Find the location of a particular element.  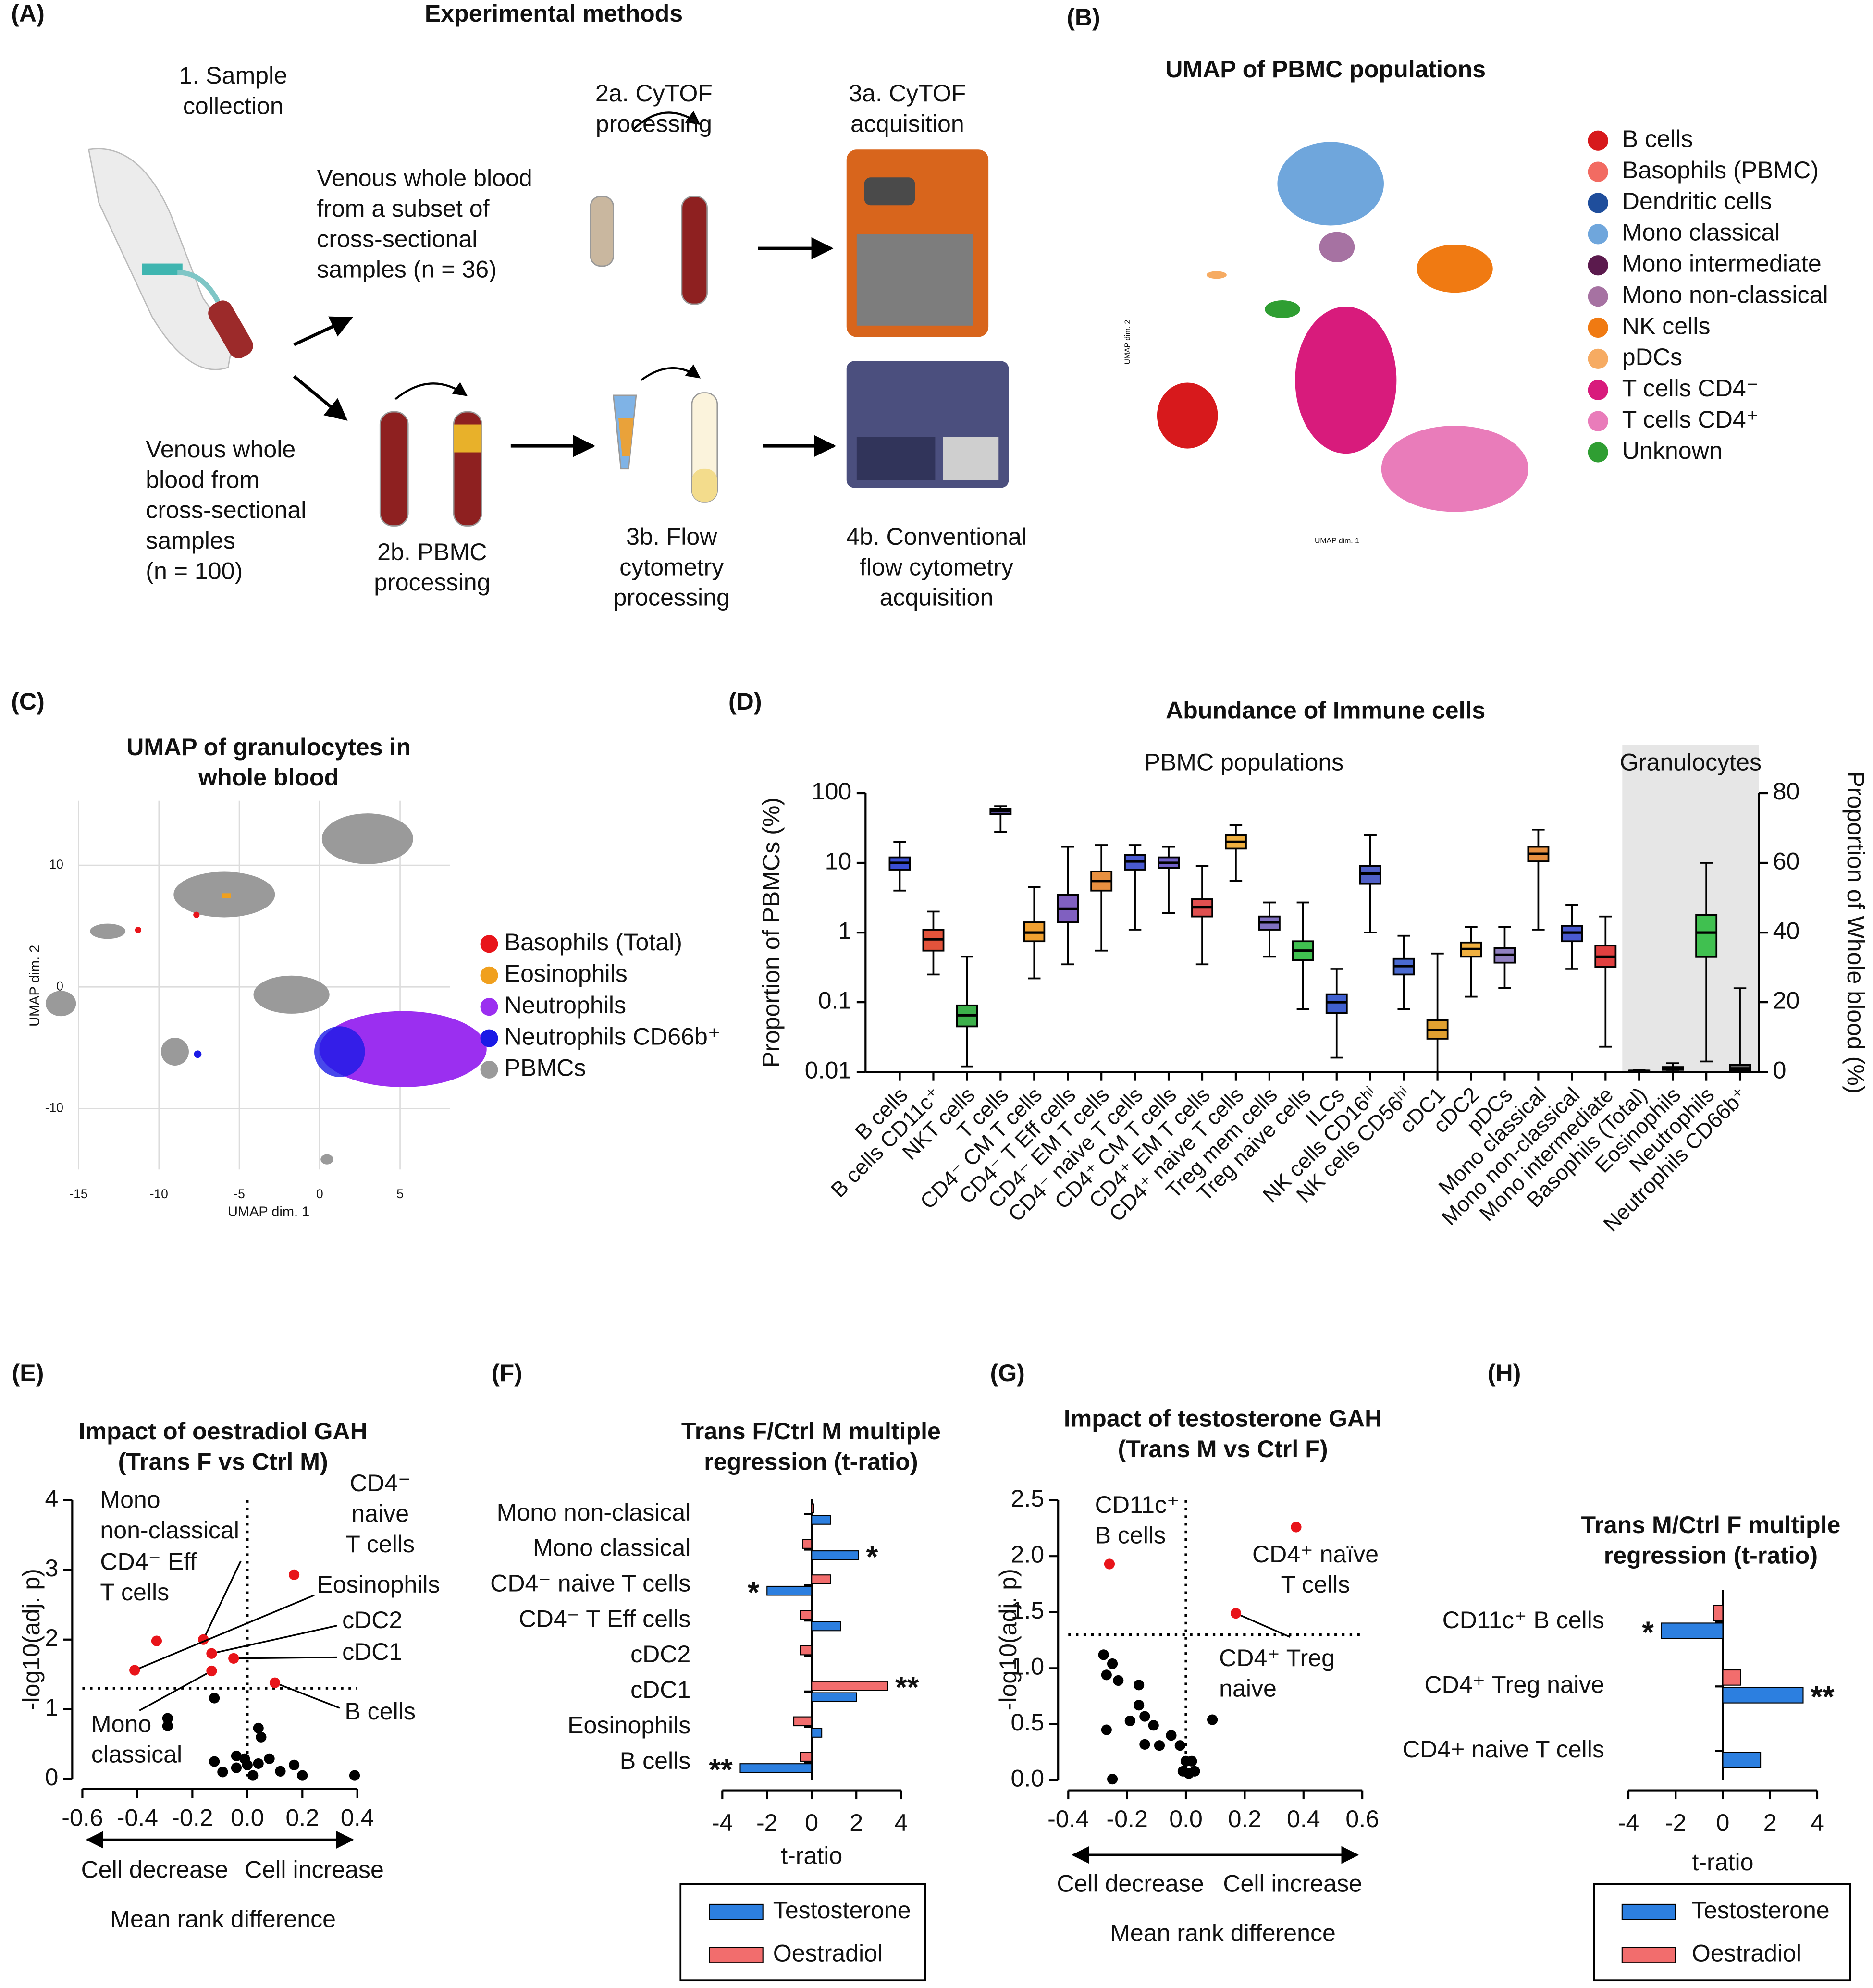

arrow-label: Cell decrease is located at coordinates (1130, 1883).